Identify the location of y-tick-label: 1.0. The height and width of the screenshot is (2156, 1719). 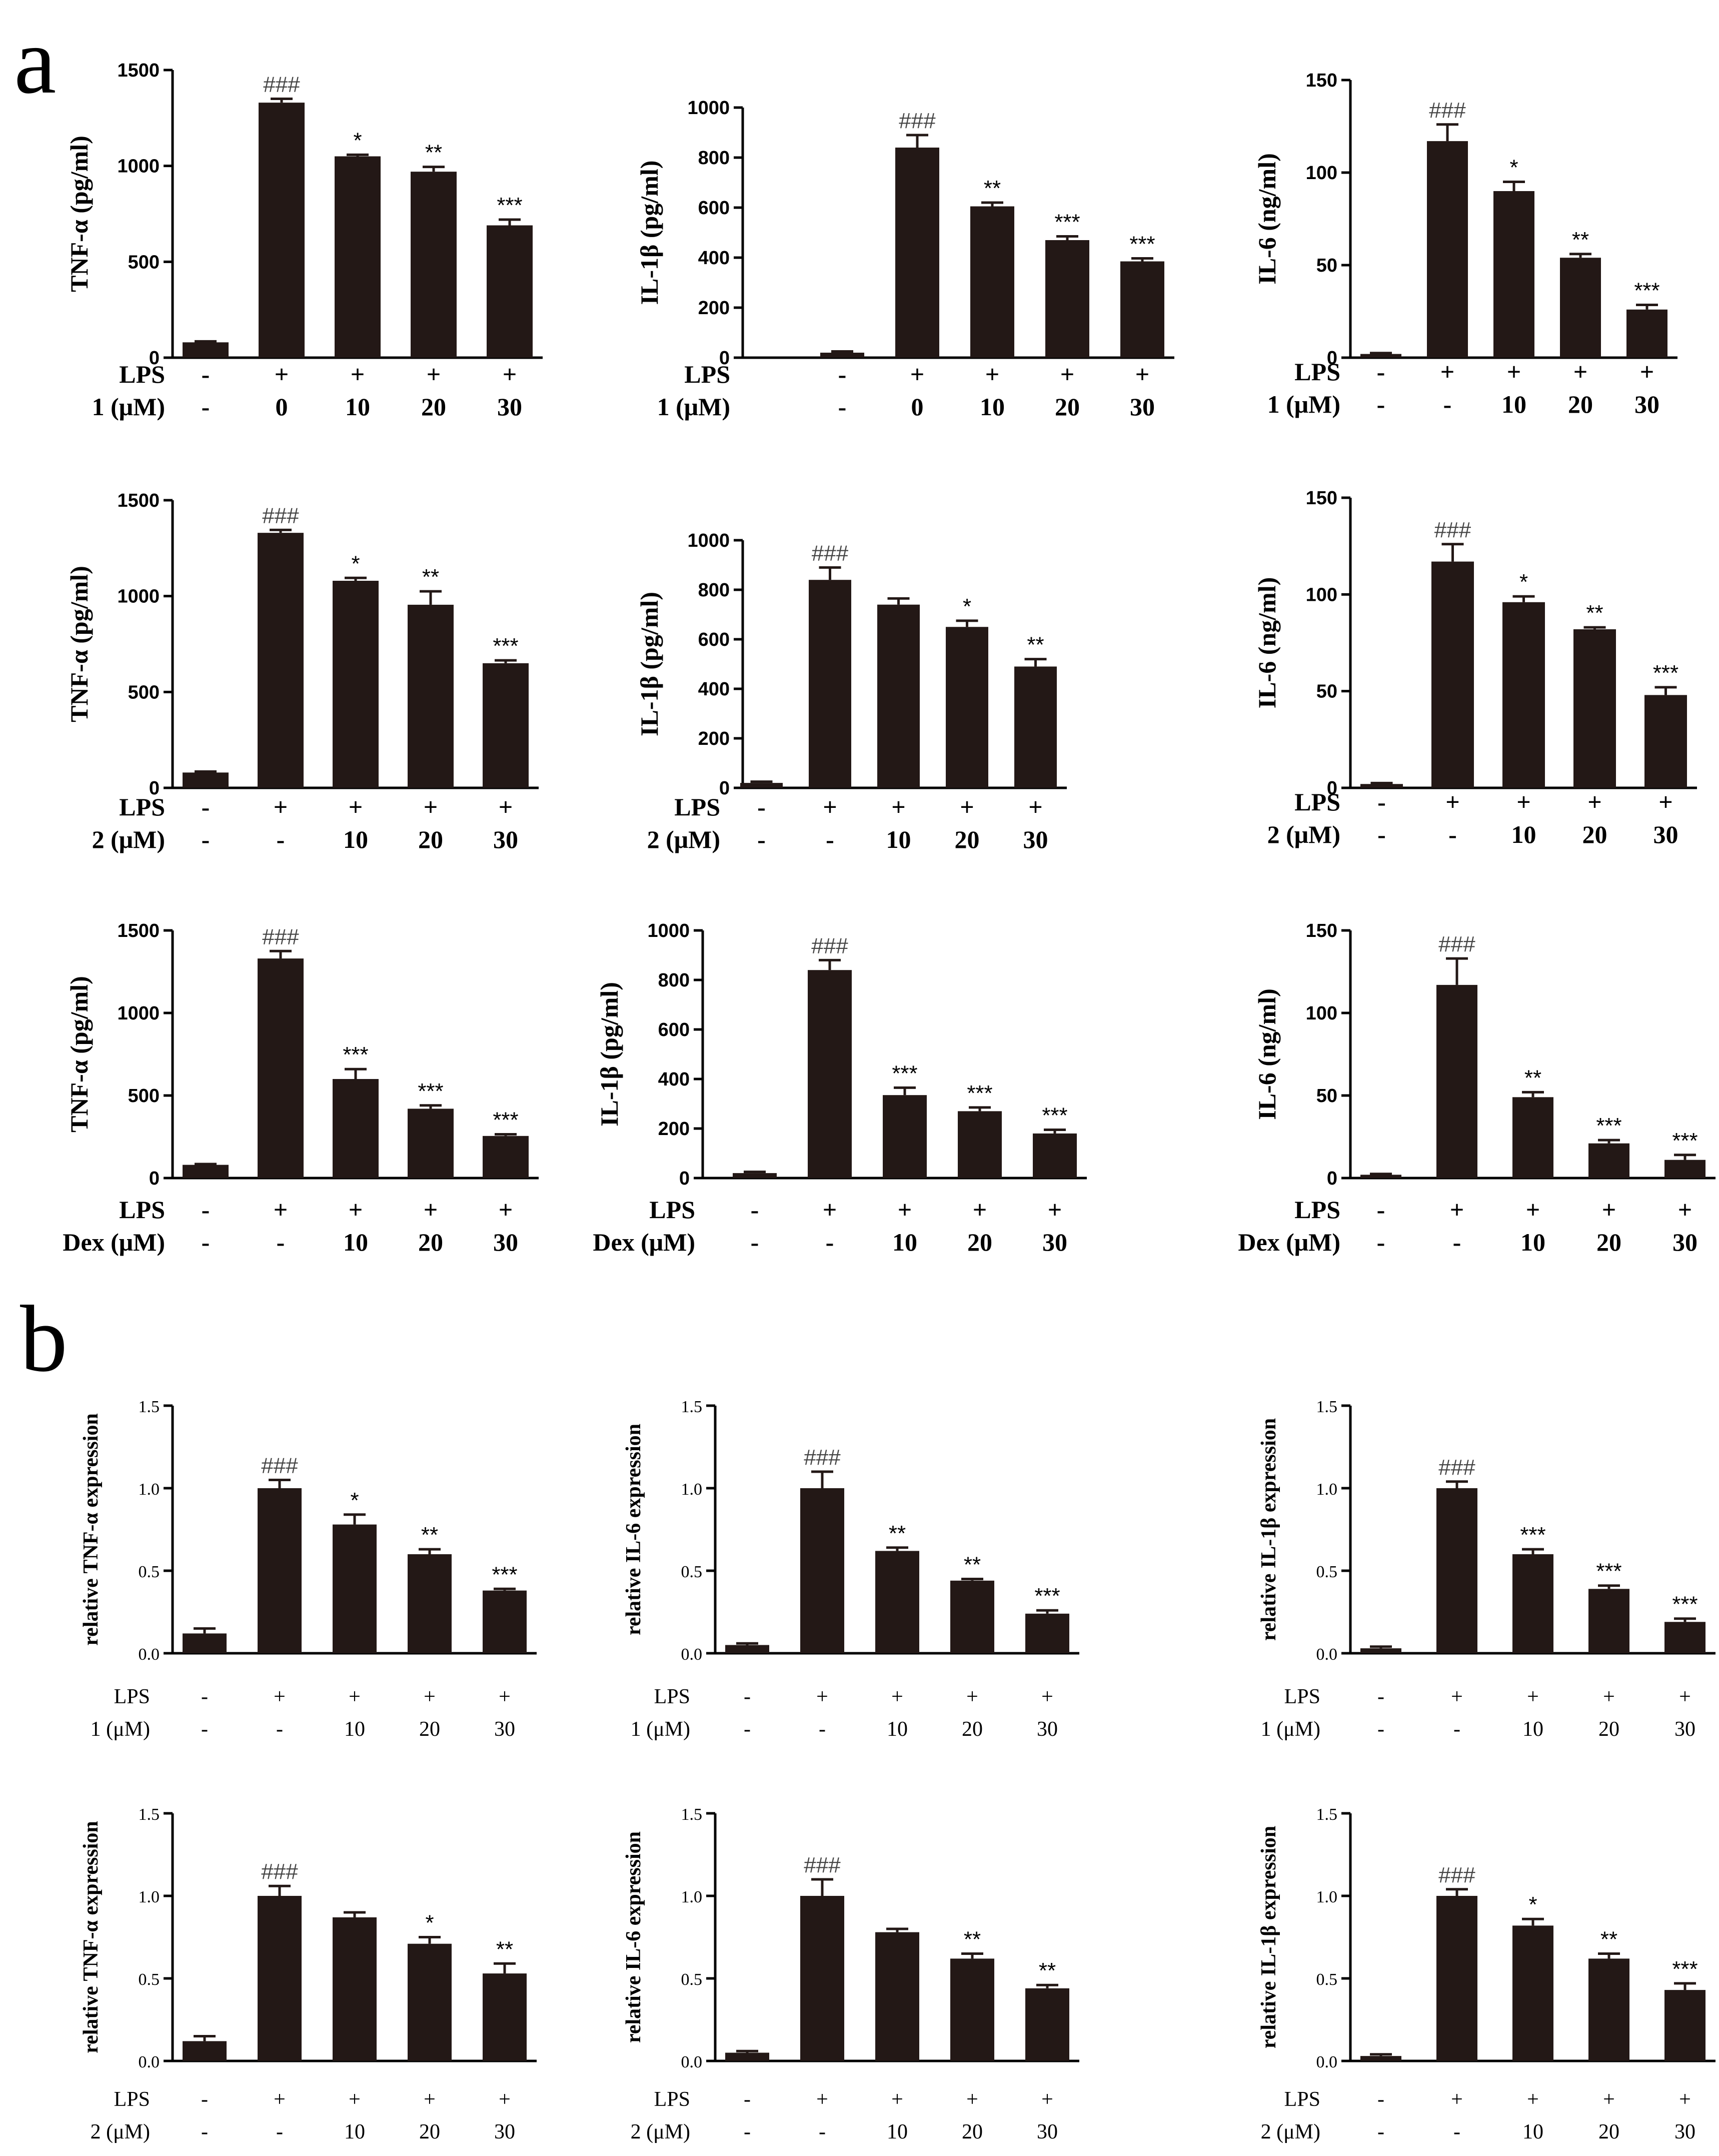
(149, 1897).